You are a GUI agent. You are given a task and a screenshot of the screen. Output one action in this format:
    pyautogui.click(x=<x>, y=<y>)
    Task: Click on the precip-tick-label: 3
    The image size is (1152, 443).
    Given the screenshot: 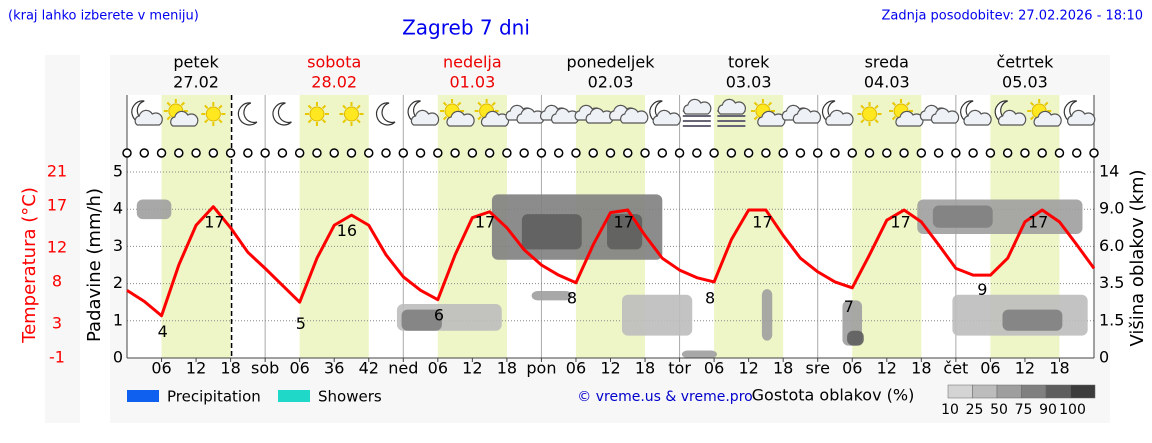 What is the action you would take?
    pyautogui.click(x=118, y=245)
    